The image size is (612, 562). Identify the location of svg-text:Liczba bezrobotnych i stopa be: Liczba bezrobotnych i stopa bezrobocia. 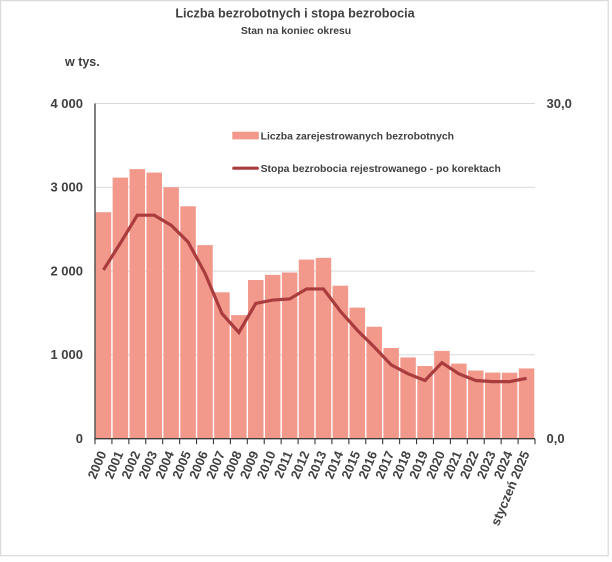
(295, 14).